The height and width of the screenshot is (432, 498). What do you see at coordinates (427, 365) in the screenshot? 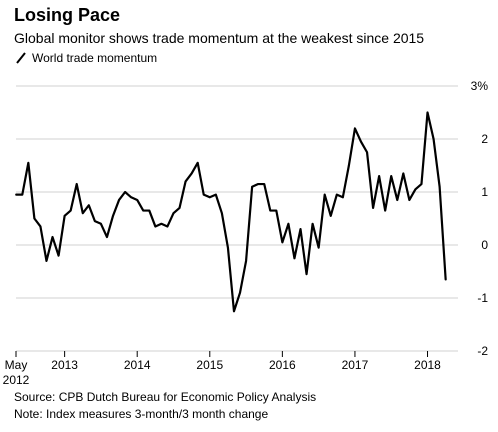
I see `x-tick-label: 2018` at bounding box center [427, 365].